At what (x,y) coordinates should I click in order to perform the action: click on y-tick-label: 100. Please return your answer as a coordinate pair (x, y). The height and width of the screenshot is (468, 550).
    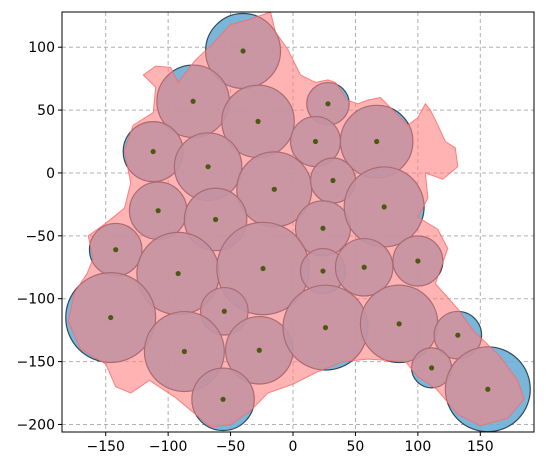
    Looking at the image, I should click on (41, 48).